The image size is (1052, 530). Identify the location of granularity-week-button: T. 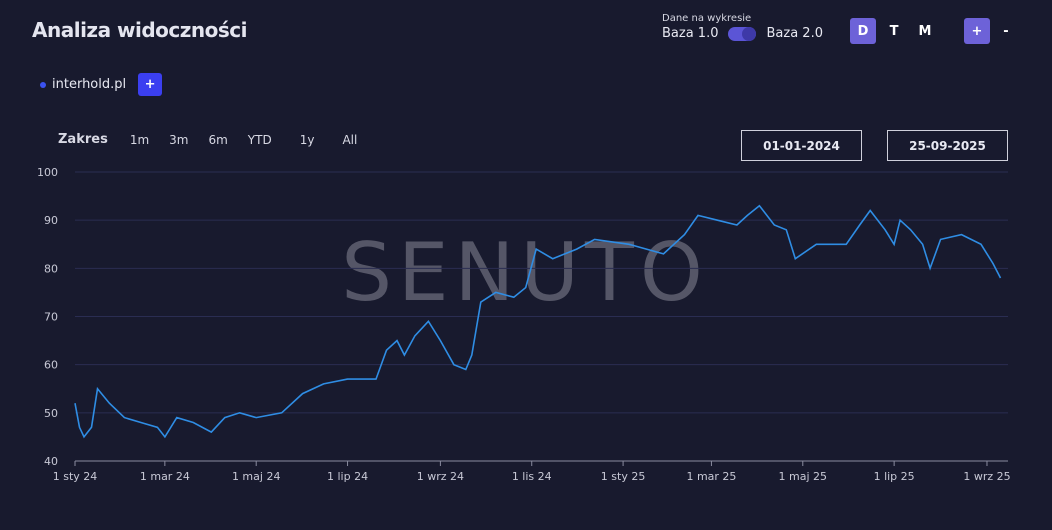
(894, 31).